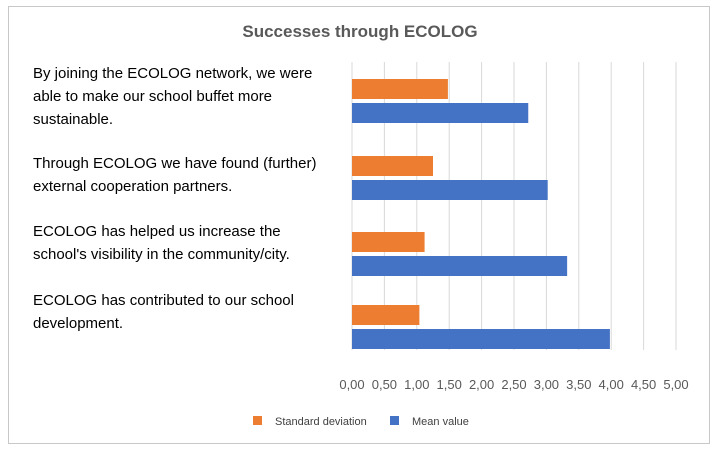 The width and height of the screenshot is (720, 453). What do you see at coordinates (172, 73) in the screenshot?
I see `category-label: By joining the ECOLOG network, we were` at bounding box center [172, 73].